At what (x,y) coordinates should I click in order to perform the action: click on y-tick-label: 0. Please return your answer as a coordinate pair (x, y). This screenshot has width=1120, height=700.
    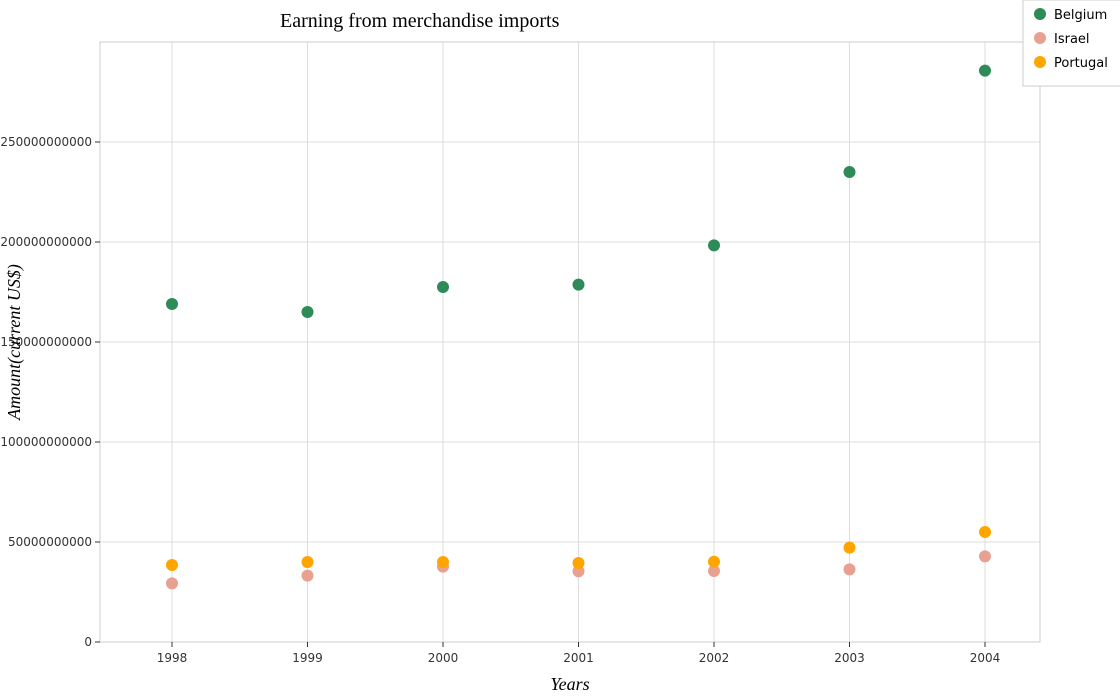
    Looking at the image, I should click on (88, 642).